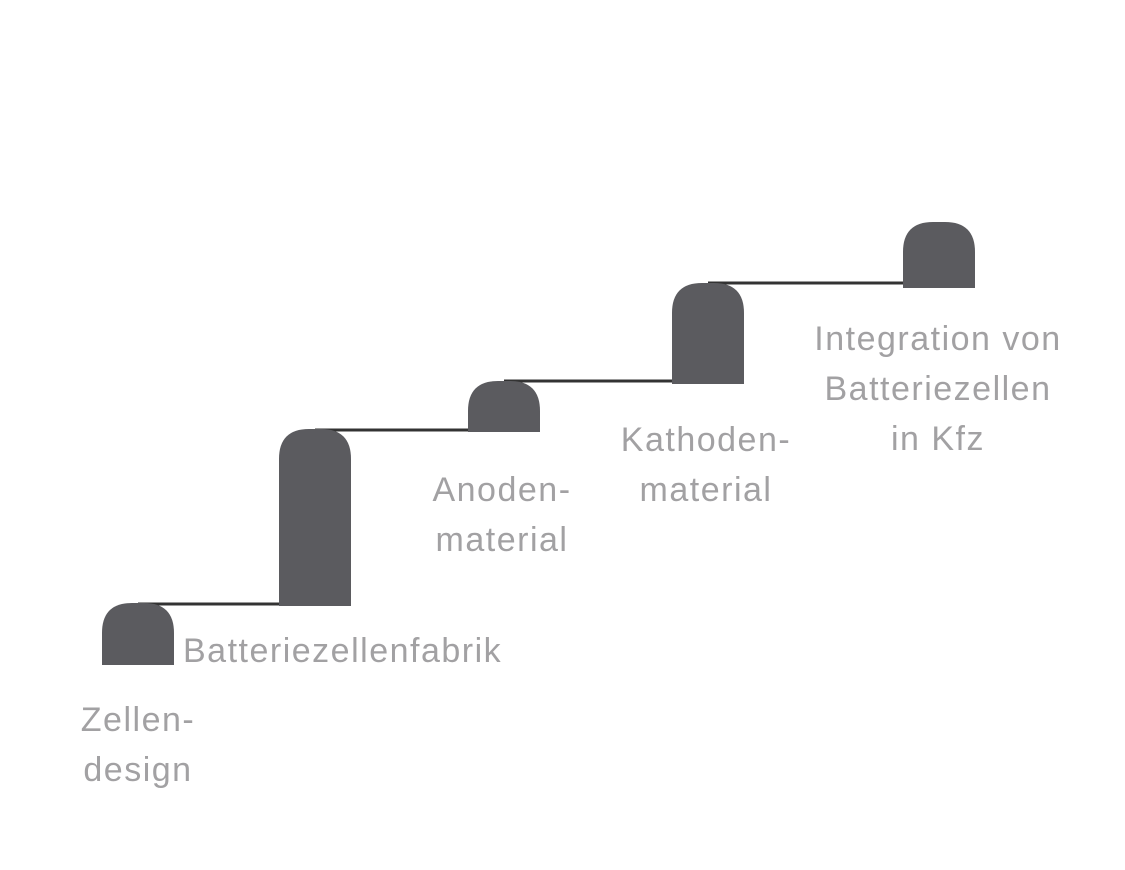 This screenshot has height=870, width=1125. I want to click on step-label-line: Kathoden-, so click(706, 440).